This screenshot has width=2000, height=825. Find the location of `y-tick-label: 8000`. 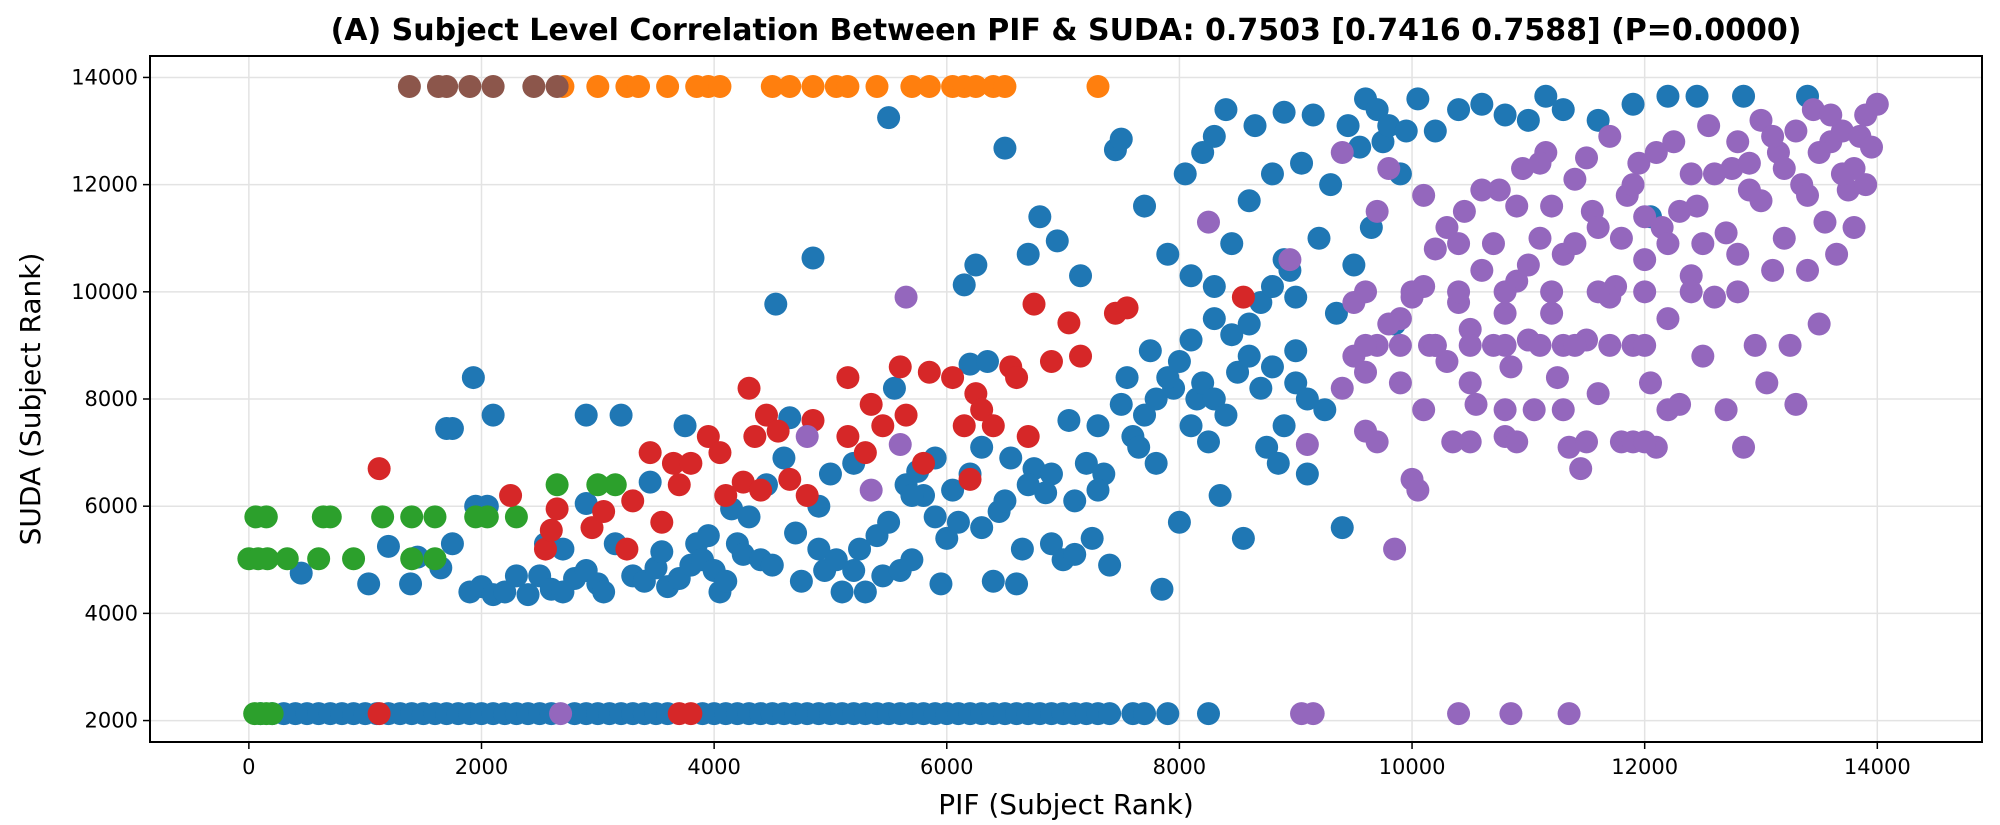

y-tick-label: 8000 is located at coordinates (111, 399).